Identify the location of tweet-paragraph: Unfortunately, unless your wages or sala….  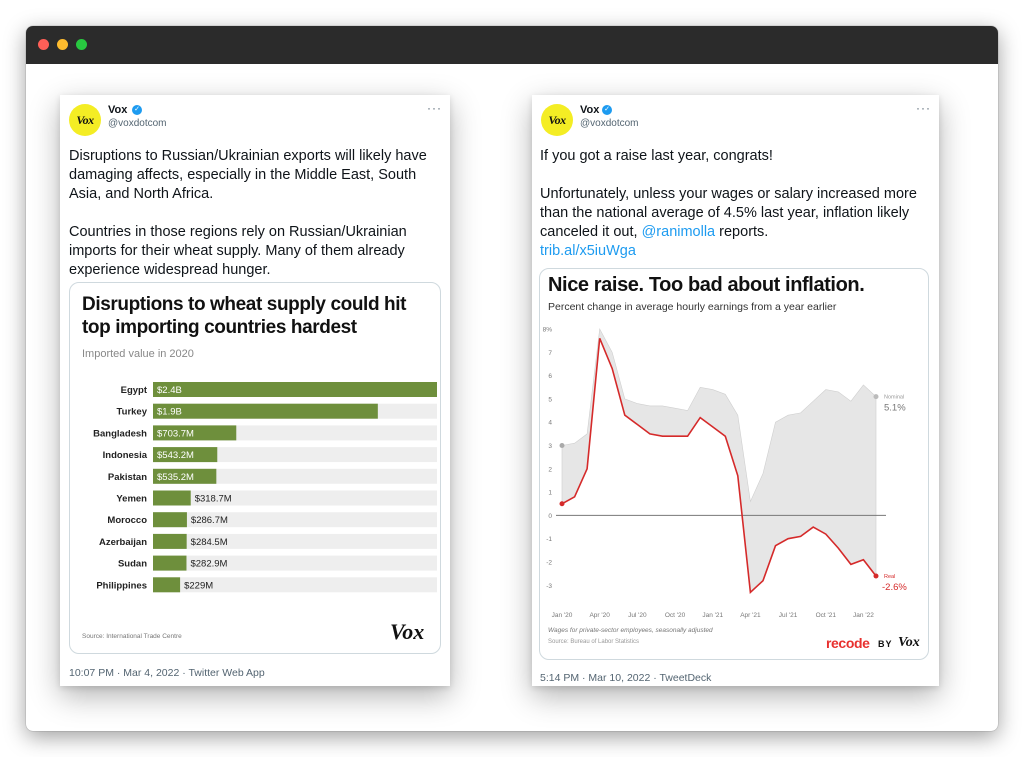
(735, 213).